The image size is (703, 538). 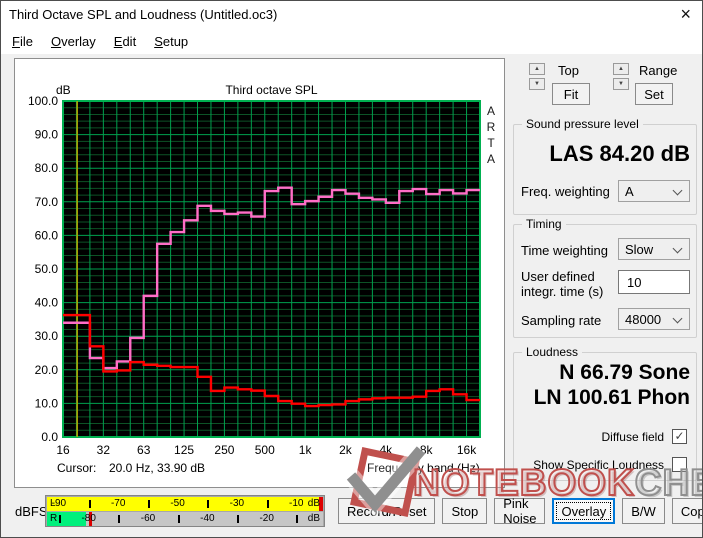 I want to click on meter-channel-label: L, so click(x=53, y=503).